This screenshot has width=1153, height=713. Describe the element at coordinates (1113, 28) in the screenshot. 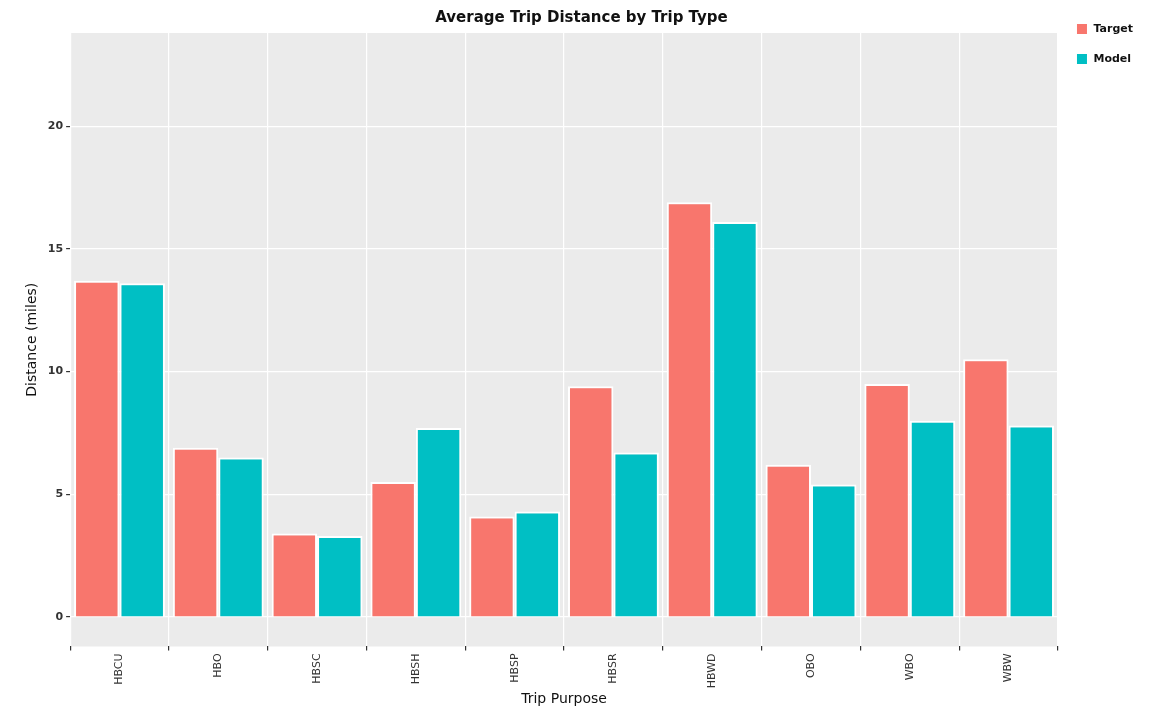

I see `legend-label: Target` at that location.